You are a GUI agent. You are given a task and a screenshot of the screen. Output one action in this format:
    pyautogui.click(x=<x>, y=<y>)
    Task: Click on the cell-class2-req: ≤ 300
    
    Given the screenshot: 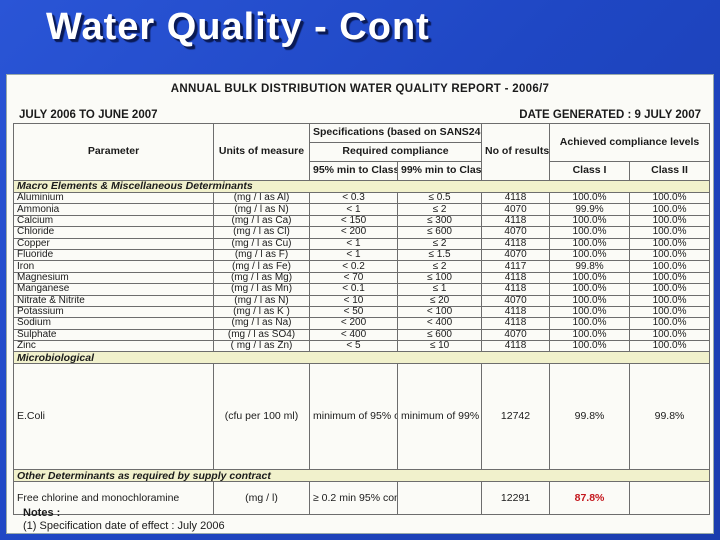 What is the action you would take?
    pyautogui.click(x=439, y=221)
    